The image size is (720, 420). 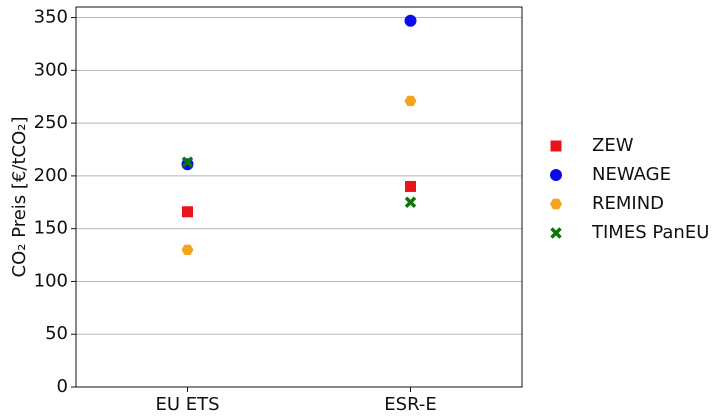 I want to click on y-tick-label: 350, so click(x=51, y=17).